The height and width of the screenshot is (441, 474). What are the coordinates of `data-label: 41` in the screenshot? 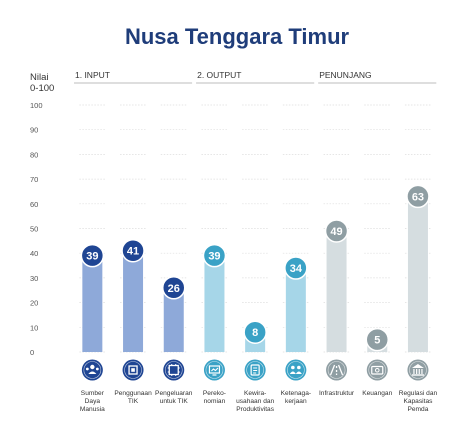 It's located at (133, 252).